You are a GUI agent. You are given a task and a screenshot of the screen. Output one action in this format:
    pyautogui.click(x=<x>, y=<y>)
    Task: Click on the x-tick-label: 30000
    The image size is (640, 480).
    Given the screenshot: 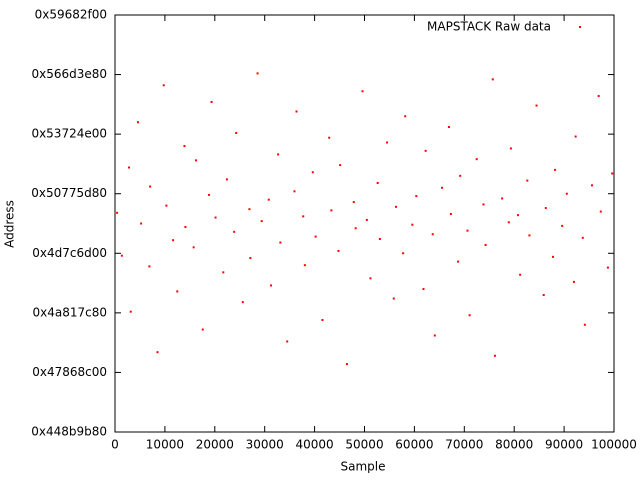 What is the action you would take?
    pyautogui.click(x=265, y=445)
    